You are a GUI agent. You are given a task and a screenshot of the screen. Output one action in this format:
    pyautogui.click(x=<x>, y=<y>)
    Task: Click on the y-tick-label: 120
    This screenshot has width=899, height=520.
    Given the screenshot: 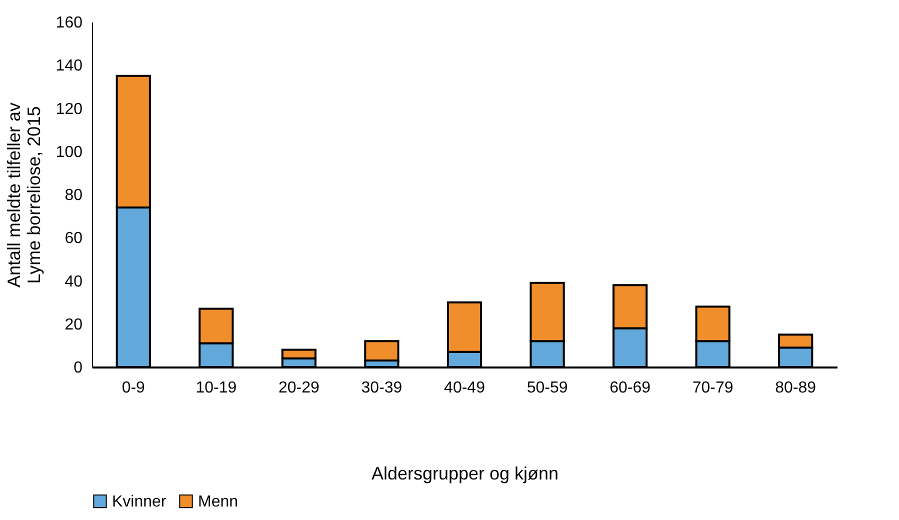 What is the action you would take?
    pyautogui.click(x=69, y=109)
    